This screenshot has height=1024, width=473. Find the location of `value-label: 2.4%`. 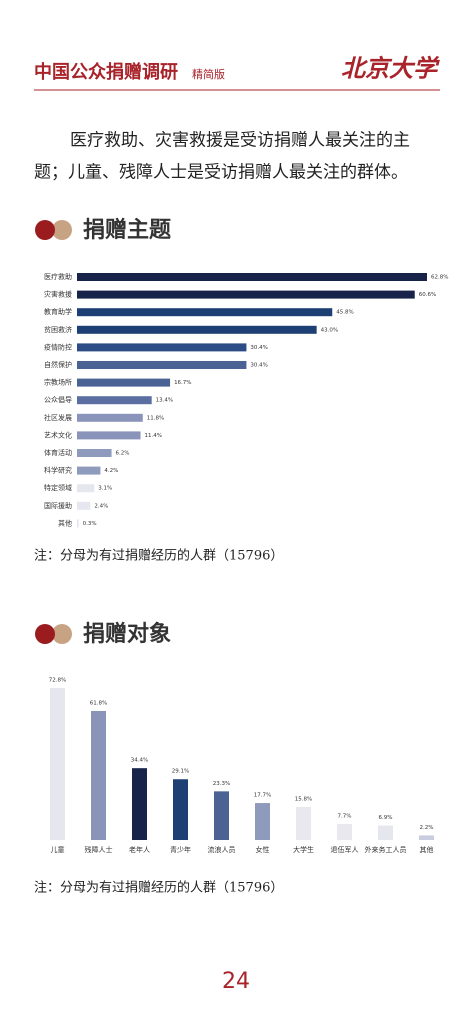

value-label: 2.4% is located at coordinates (101, 506).